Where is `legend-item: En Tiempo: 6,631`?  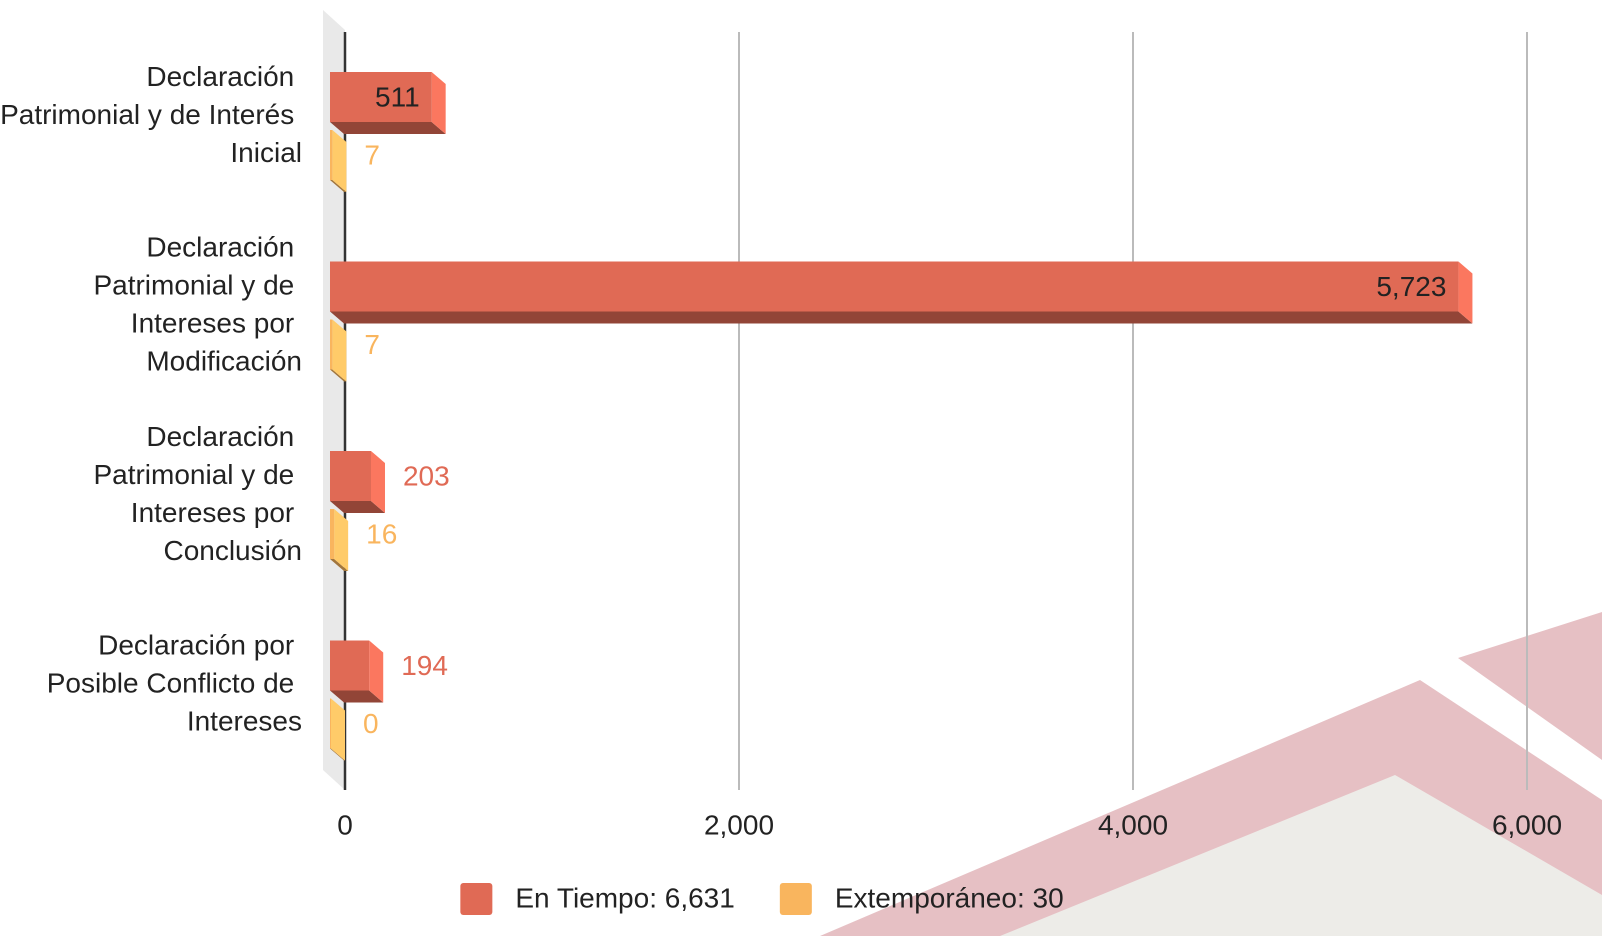 legend-item: En Tiempo: 6,631 is located at coordinates (597, 898).